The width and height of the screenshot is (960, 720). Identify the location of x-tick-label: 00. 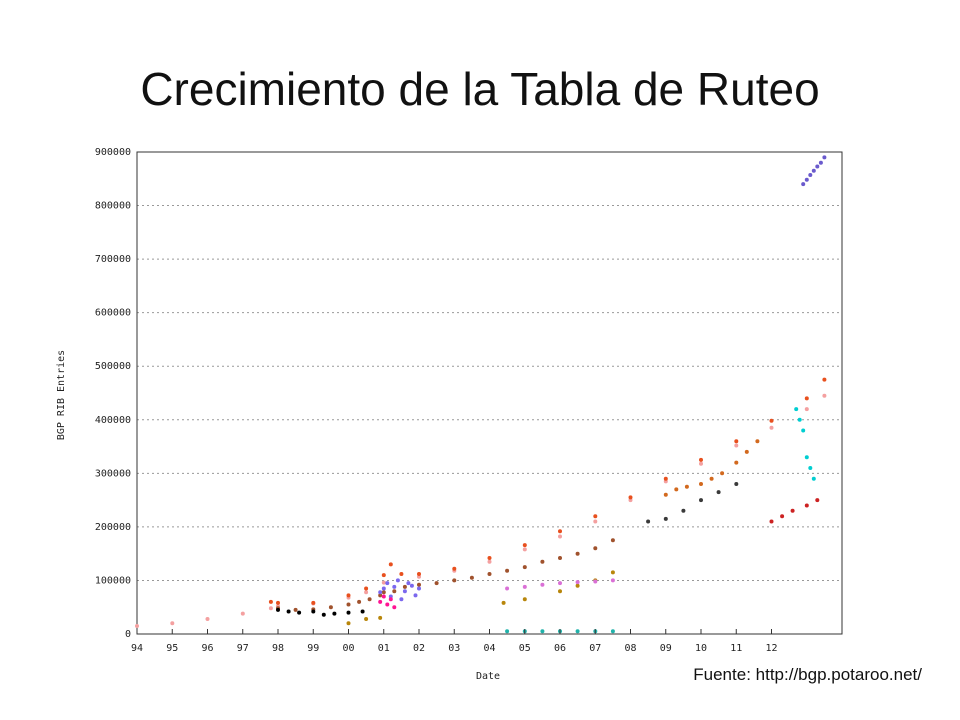
(348, 648).